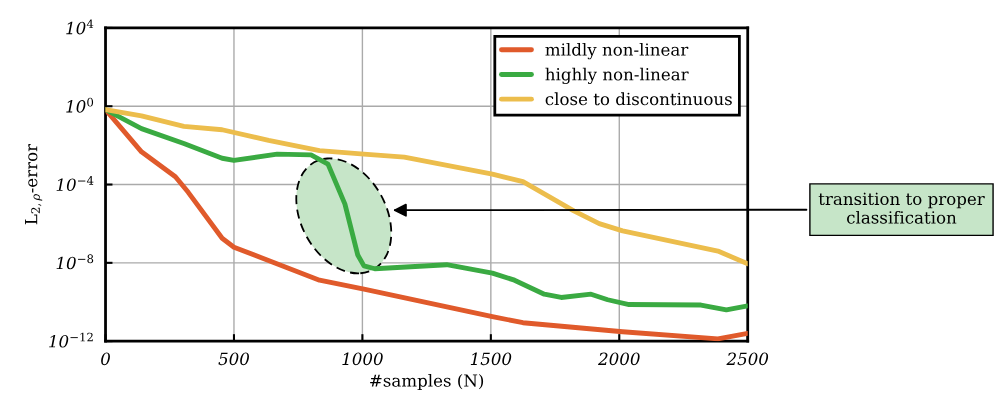 Image resolution: width=1005 pixels, height=411 pixels. What do you see at coordinates (362, 359) in the screenshot?
I see `x-tick-label: 1000` at bounding box center [362, 359].